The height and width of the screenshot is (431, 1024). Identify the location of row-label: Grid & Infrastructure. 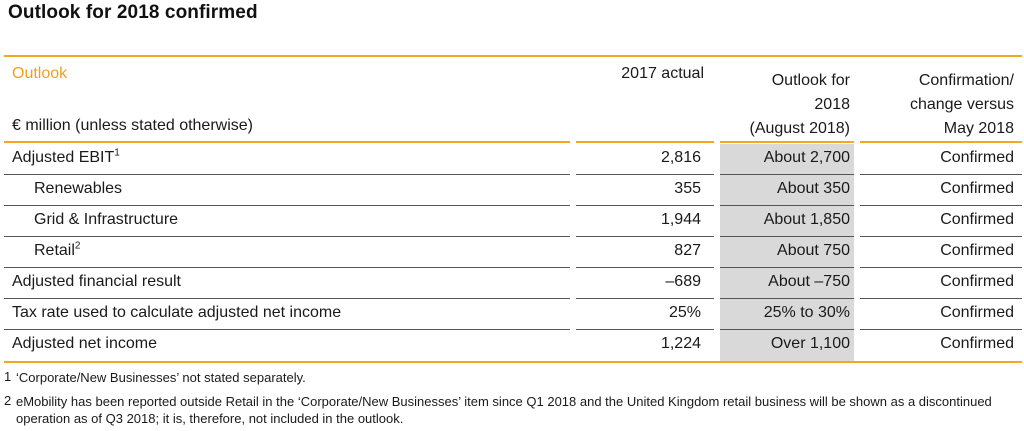
(106, 220).